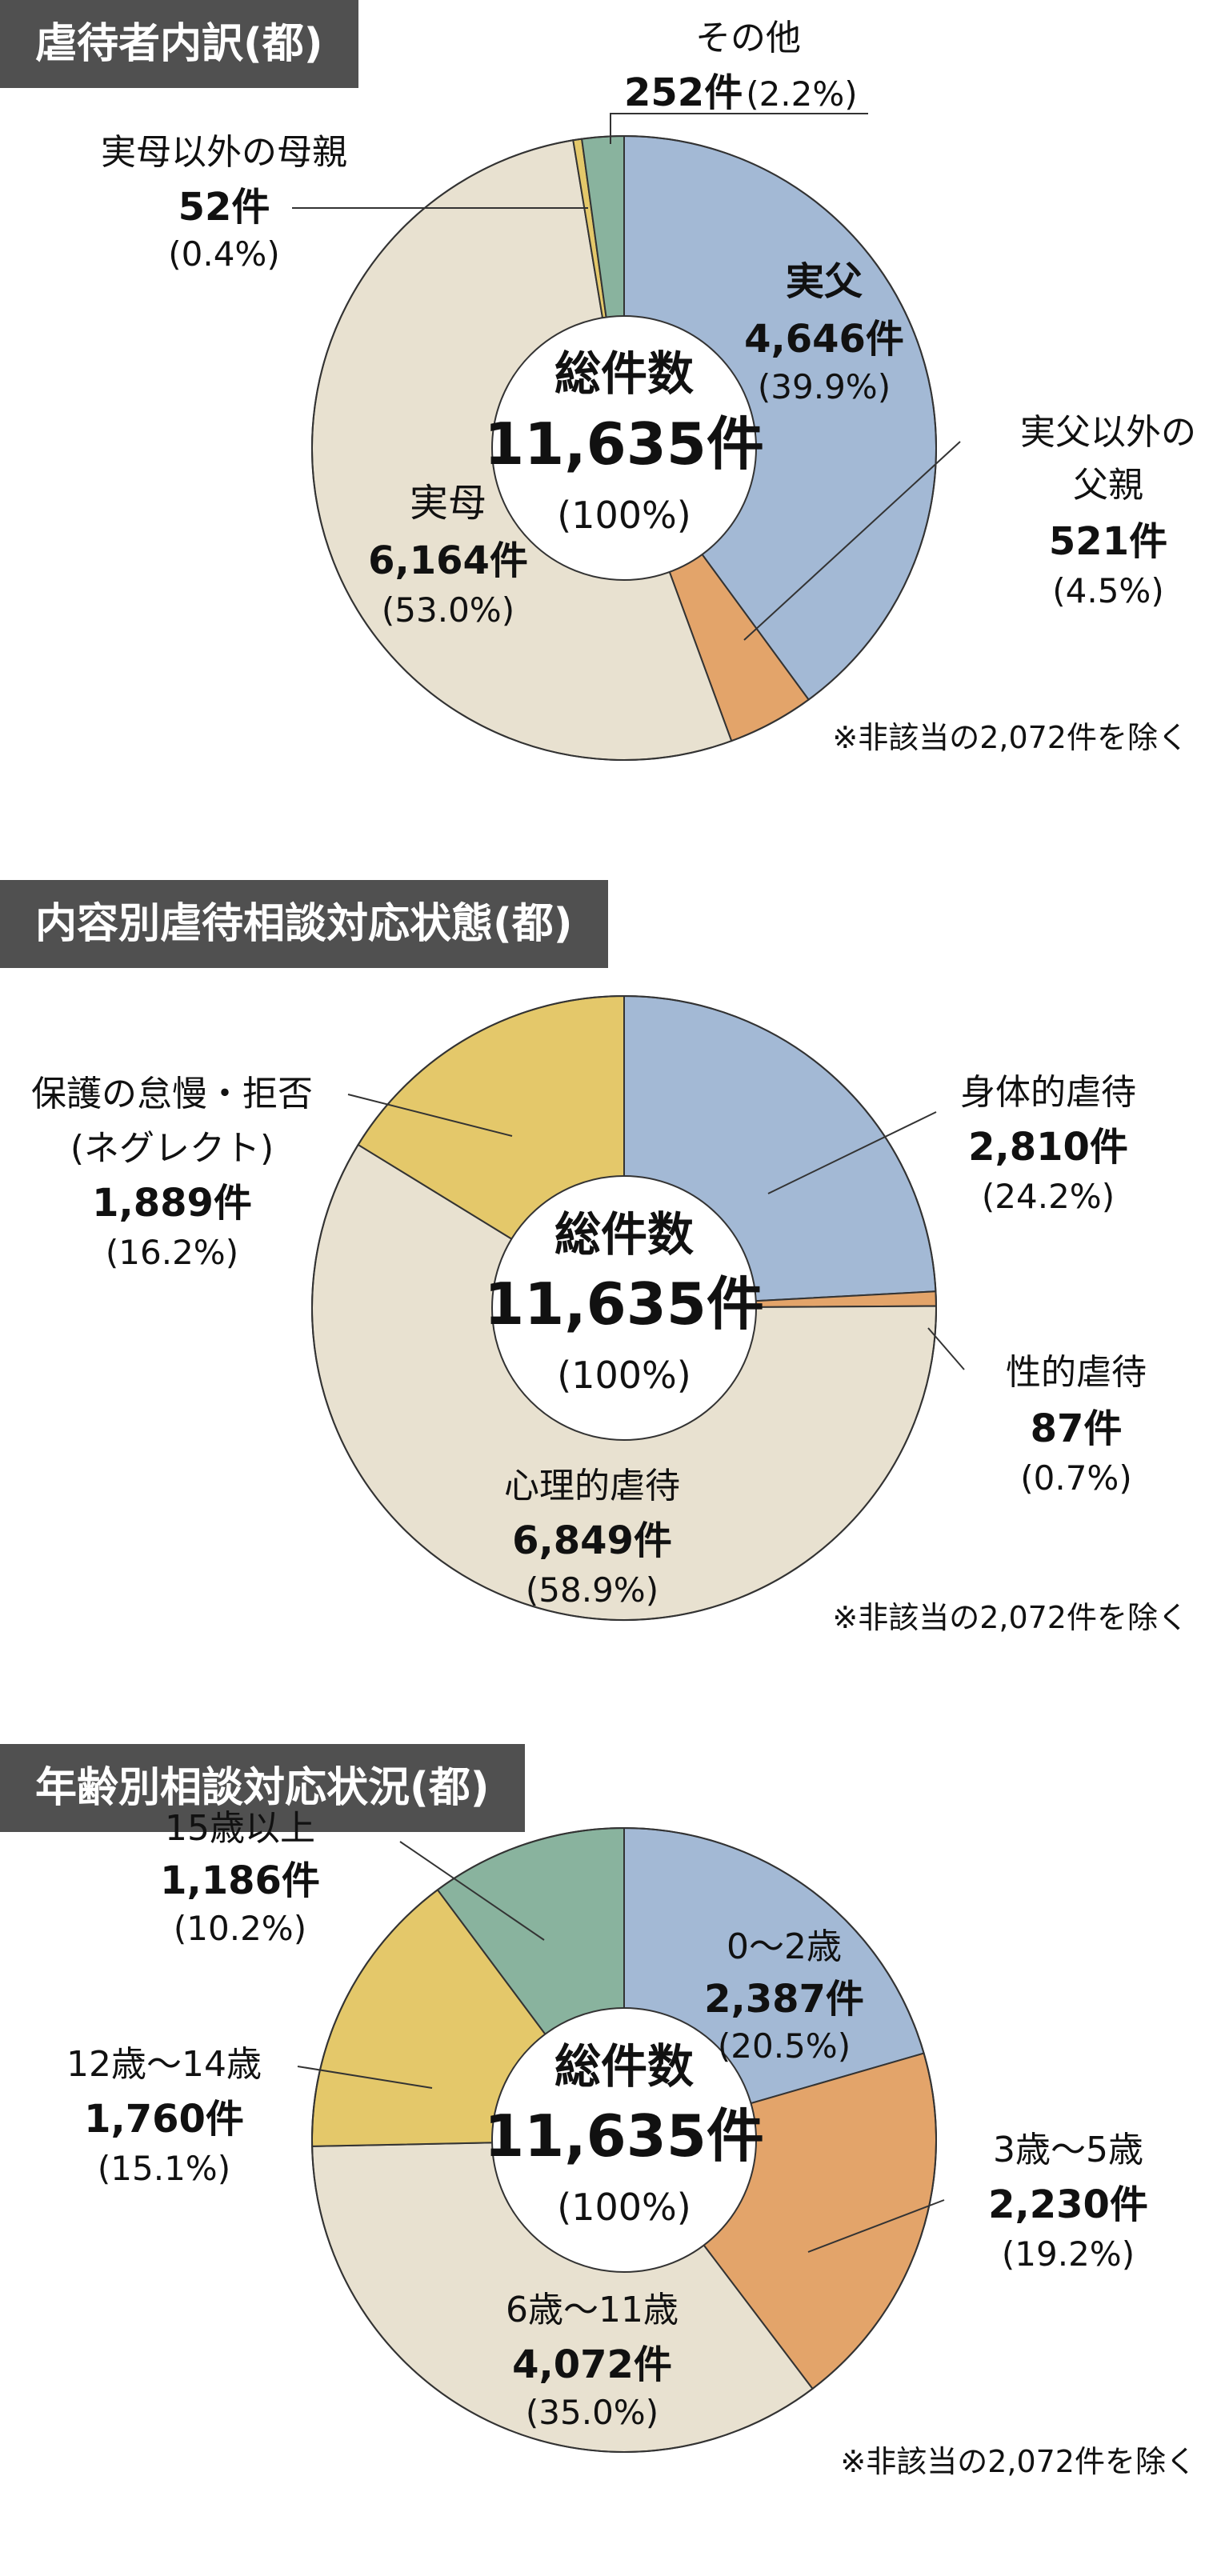 The width and height of the screenshot is (1213, 2576). I want to click on slice-label-percent: (16.2%), so click(172, 1252).